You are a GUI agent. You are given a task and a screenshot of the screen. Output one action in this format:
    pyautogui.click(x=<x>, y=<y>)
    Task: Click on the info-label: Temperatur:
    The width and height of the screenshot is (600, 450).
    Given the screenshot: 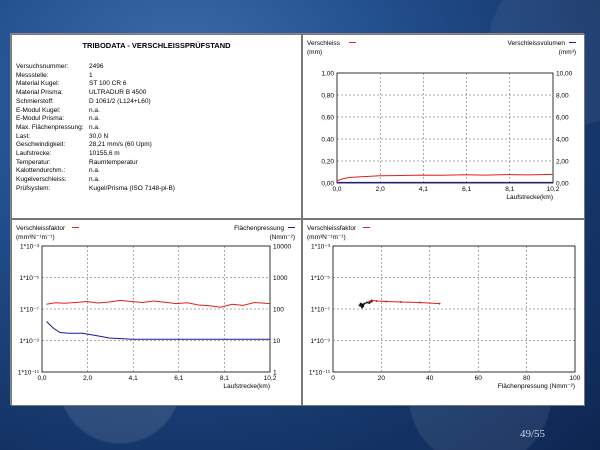 What is the action you would take?
    pyautogui.click(x=33, y=162)
    